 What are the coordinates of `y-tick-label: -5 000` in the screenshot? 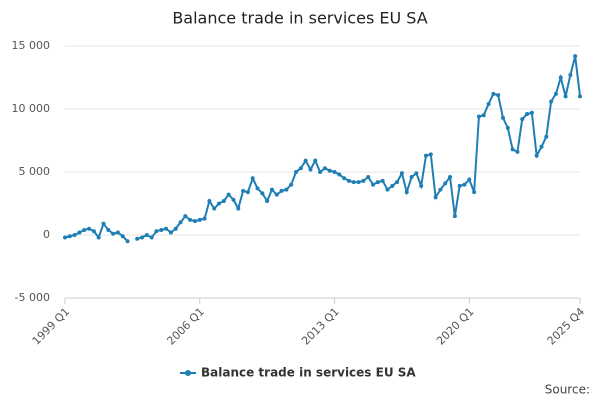 It's located at (32, 297).